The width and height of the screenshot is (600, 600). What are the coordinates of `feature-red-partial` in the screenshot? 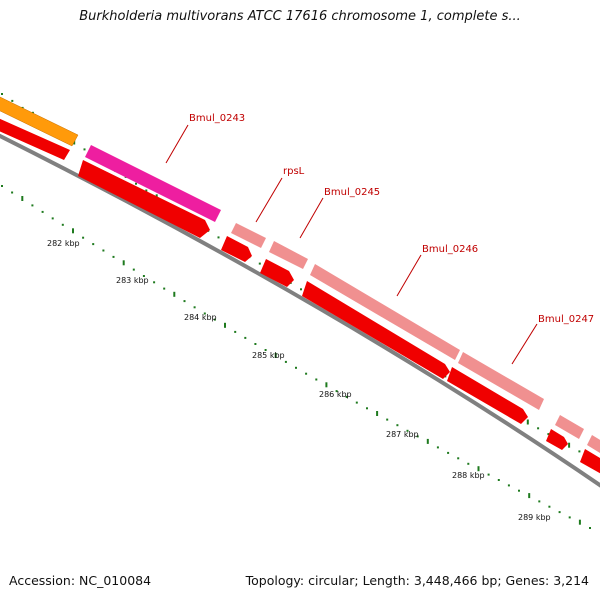 It's located at (35, 139).